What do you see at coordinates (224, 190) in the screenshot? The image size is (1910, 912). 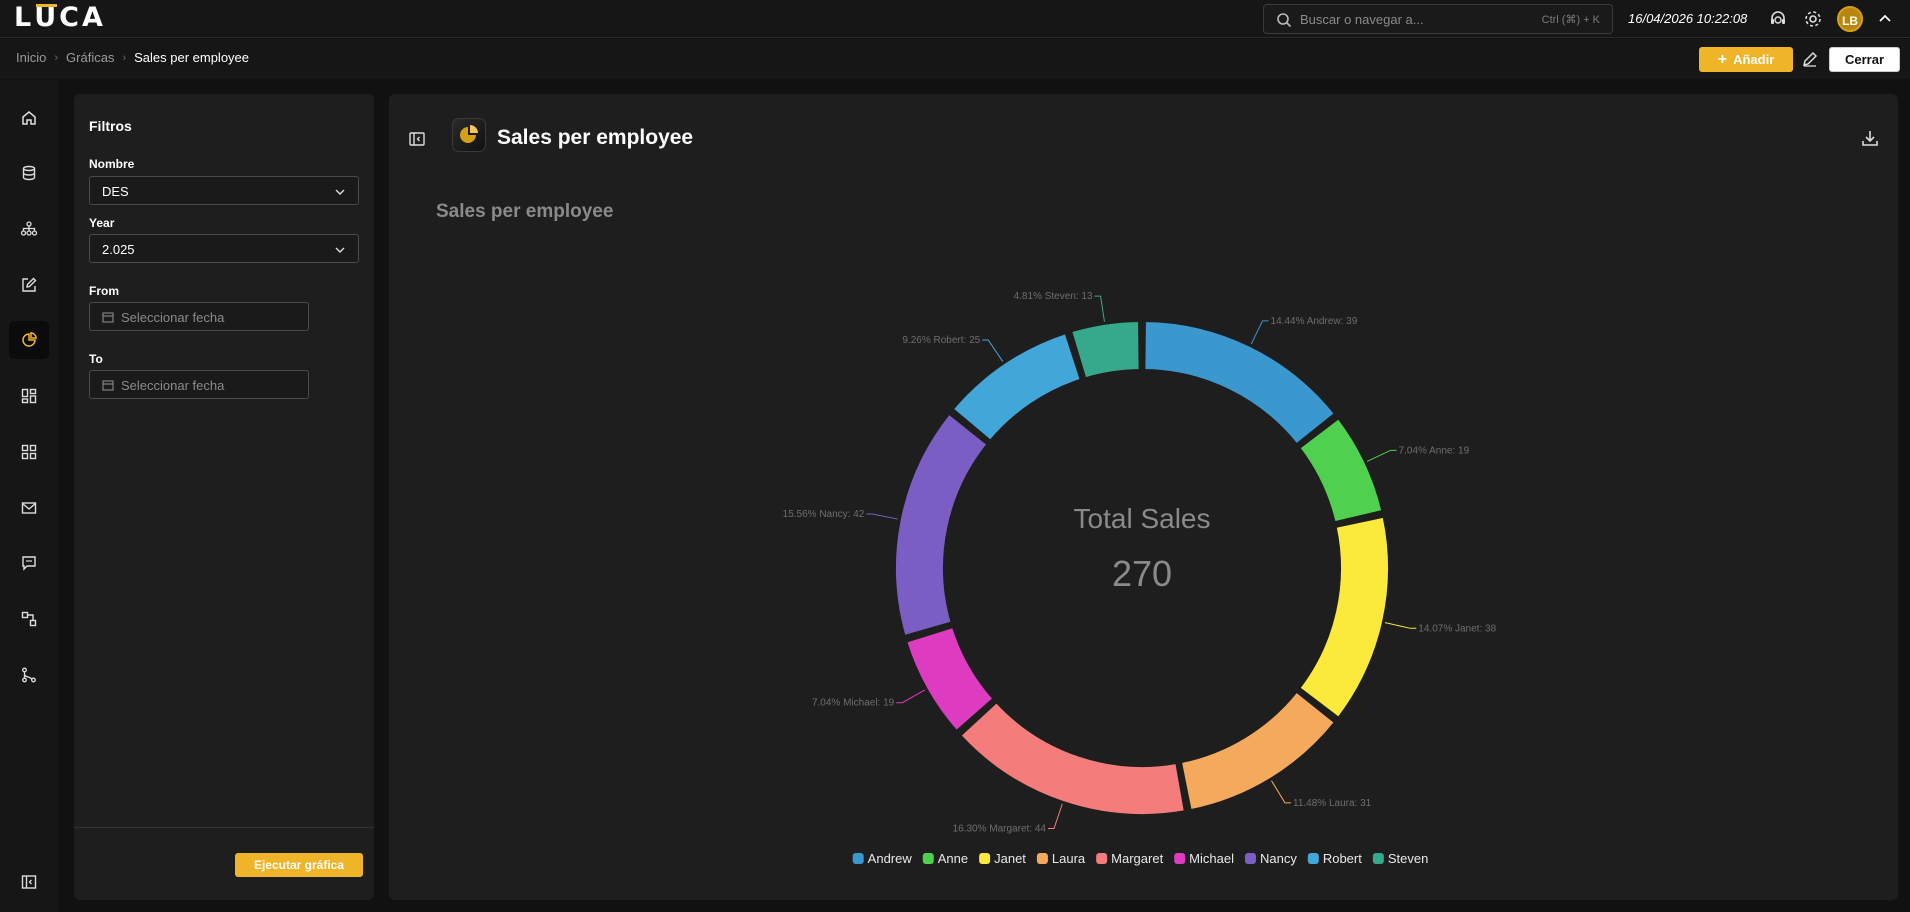 I see `nombre-select: DES` at bounding box center [224, 190].